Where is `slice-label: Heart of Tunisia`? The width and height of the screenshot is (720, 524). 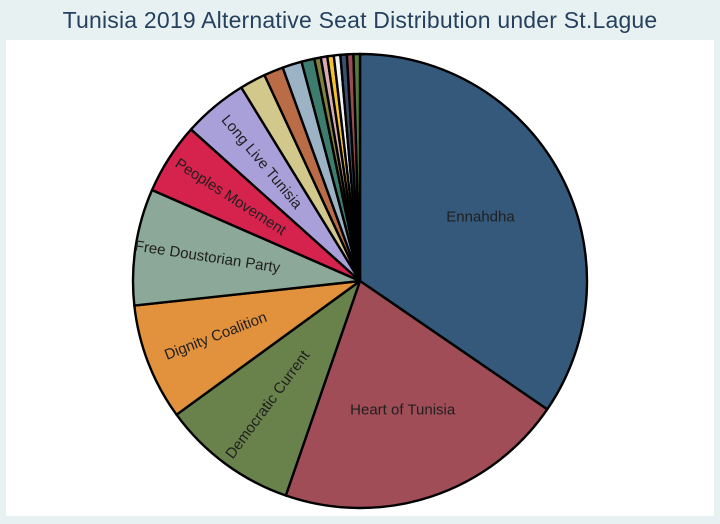 slice-label: Heart of Tunisia is located at coordinates (403, 409).